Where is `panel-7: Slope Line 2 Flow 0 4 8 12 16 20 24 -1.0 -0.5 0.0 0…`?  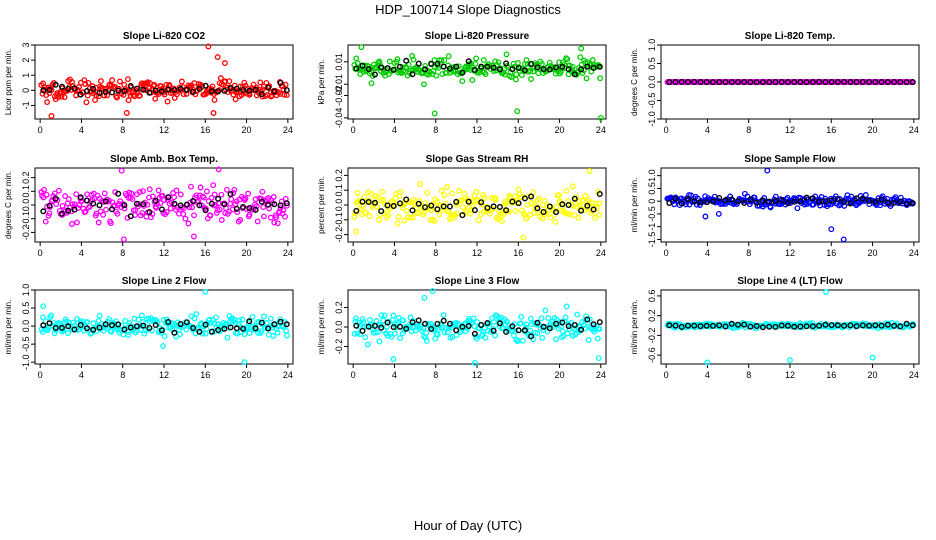
panel-7: Slope Line 2 Flow 0 4 8 12 16 20 24 -1.0 -0.5 0.0 0… is located at coordinates (149, 328).